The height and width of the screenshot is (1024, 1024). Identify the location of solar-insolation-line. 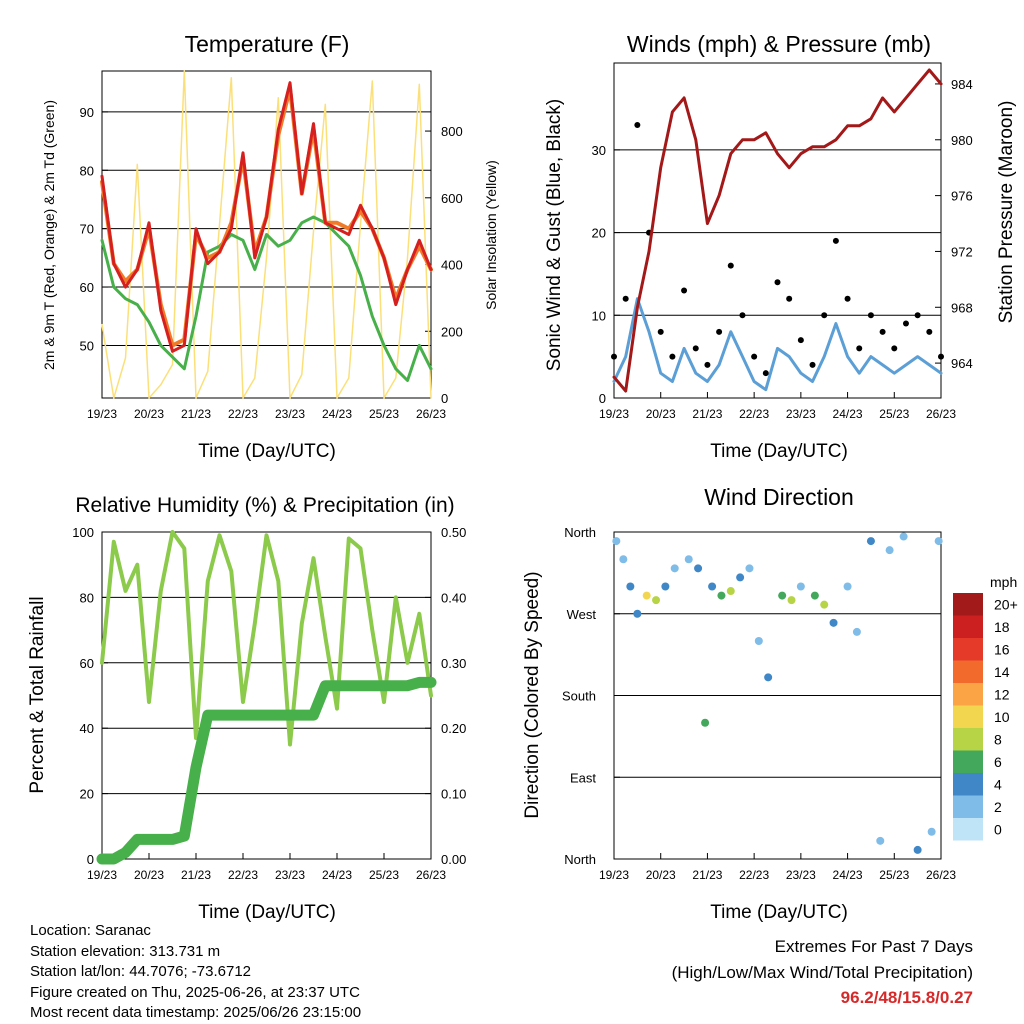
(266, 234).